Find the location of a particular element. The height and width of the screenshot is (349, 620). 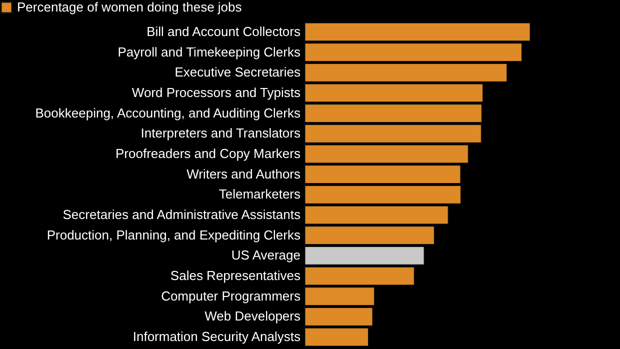

y-tick-label: Sales Representatives is located at coordinates (235, 276).